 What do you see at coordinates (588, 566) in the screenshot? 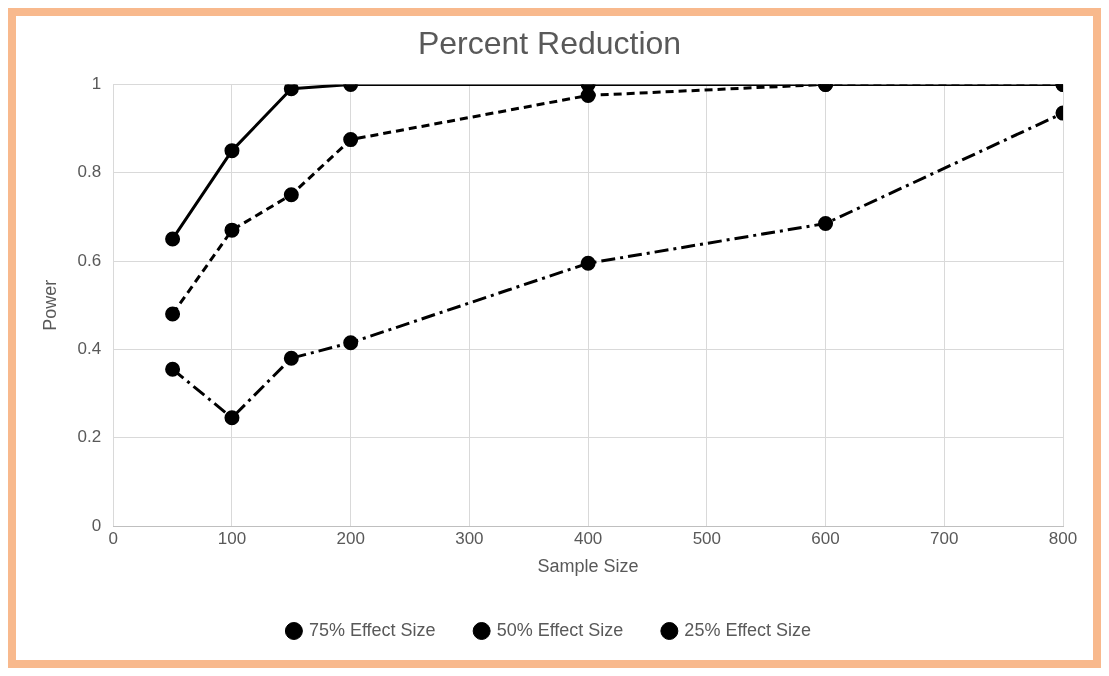
I see `x-axis-title: Sample Size` at bounding box center [588, 566].